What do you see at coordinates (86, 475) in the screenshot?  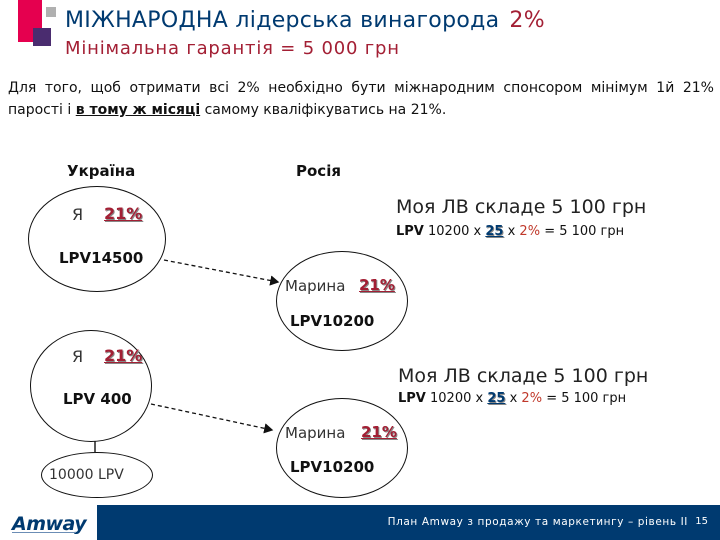 I see `downline-lpv: 10000 LPV` at bounding box center [86, 475].